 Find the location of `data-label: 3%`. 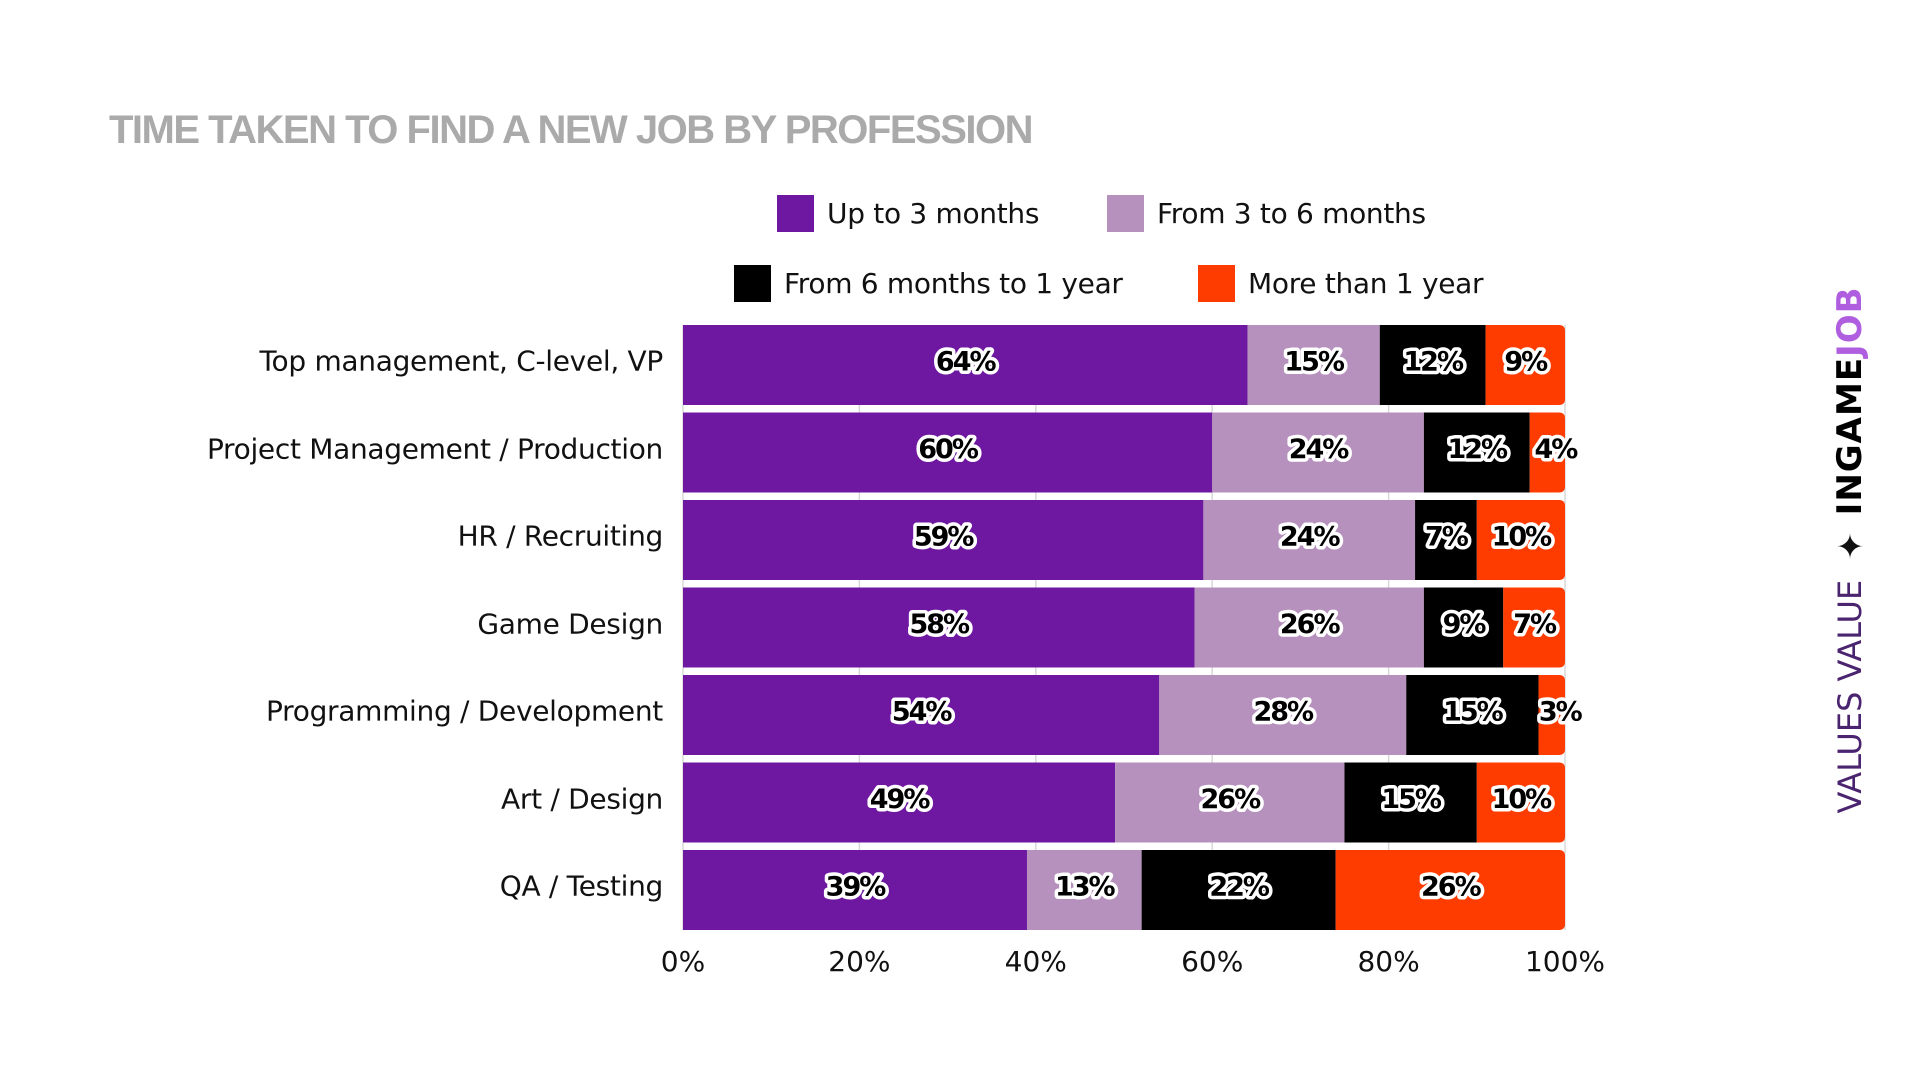

data-label: 3% is located at coordinates (1561, 712).